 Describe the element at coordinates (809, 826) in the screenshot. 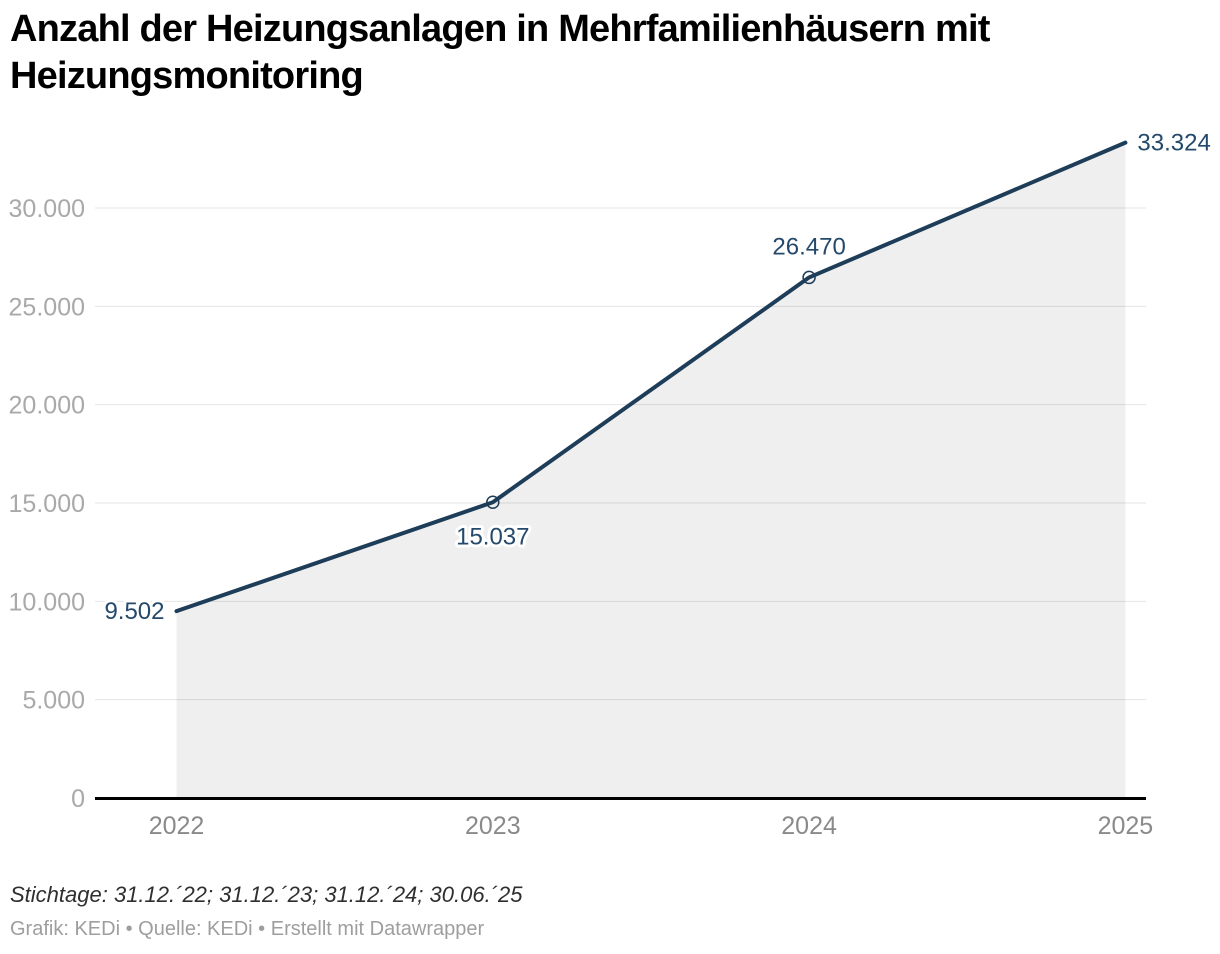

I see `x-tick-label: 2024` at that location.